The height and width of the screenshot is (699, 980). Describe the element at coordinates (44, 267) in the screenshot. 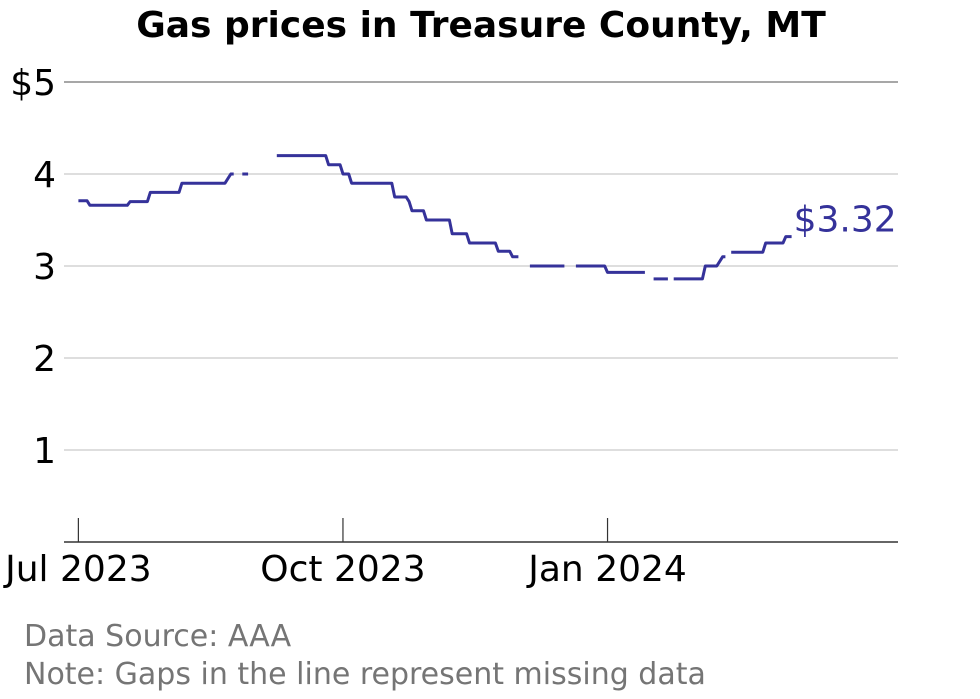

I see `y-tick-label: 3` at that location.